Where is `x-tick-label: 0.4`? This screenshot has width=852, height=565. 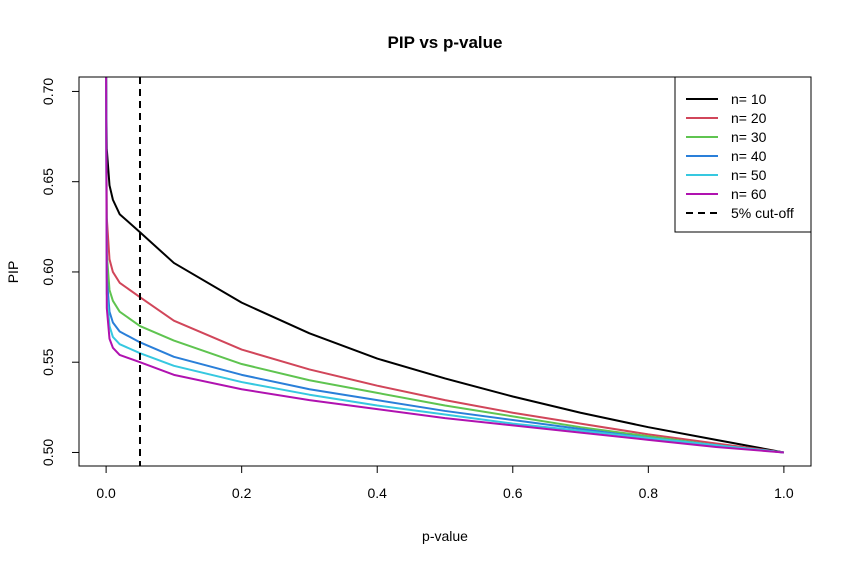
x-tick-label: 0.4 is located at coordinates (377, 493).